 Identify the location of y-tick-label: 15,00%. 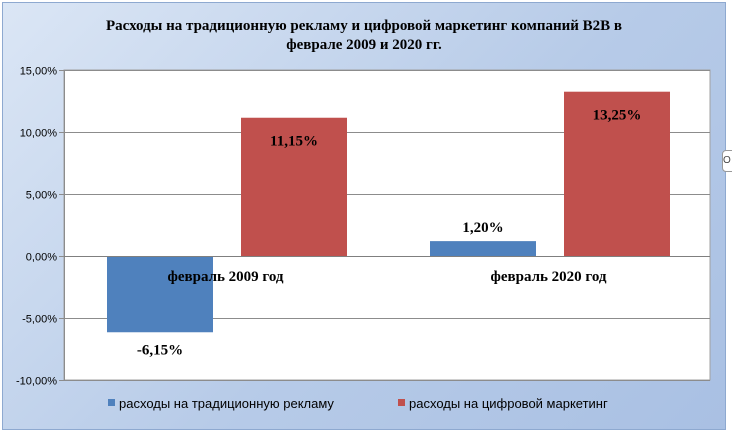
(39, 72).